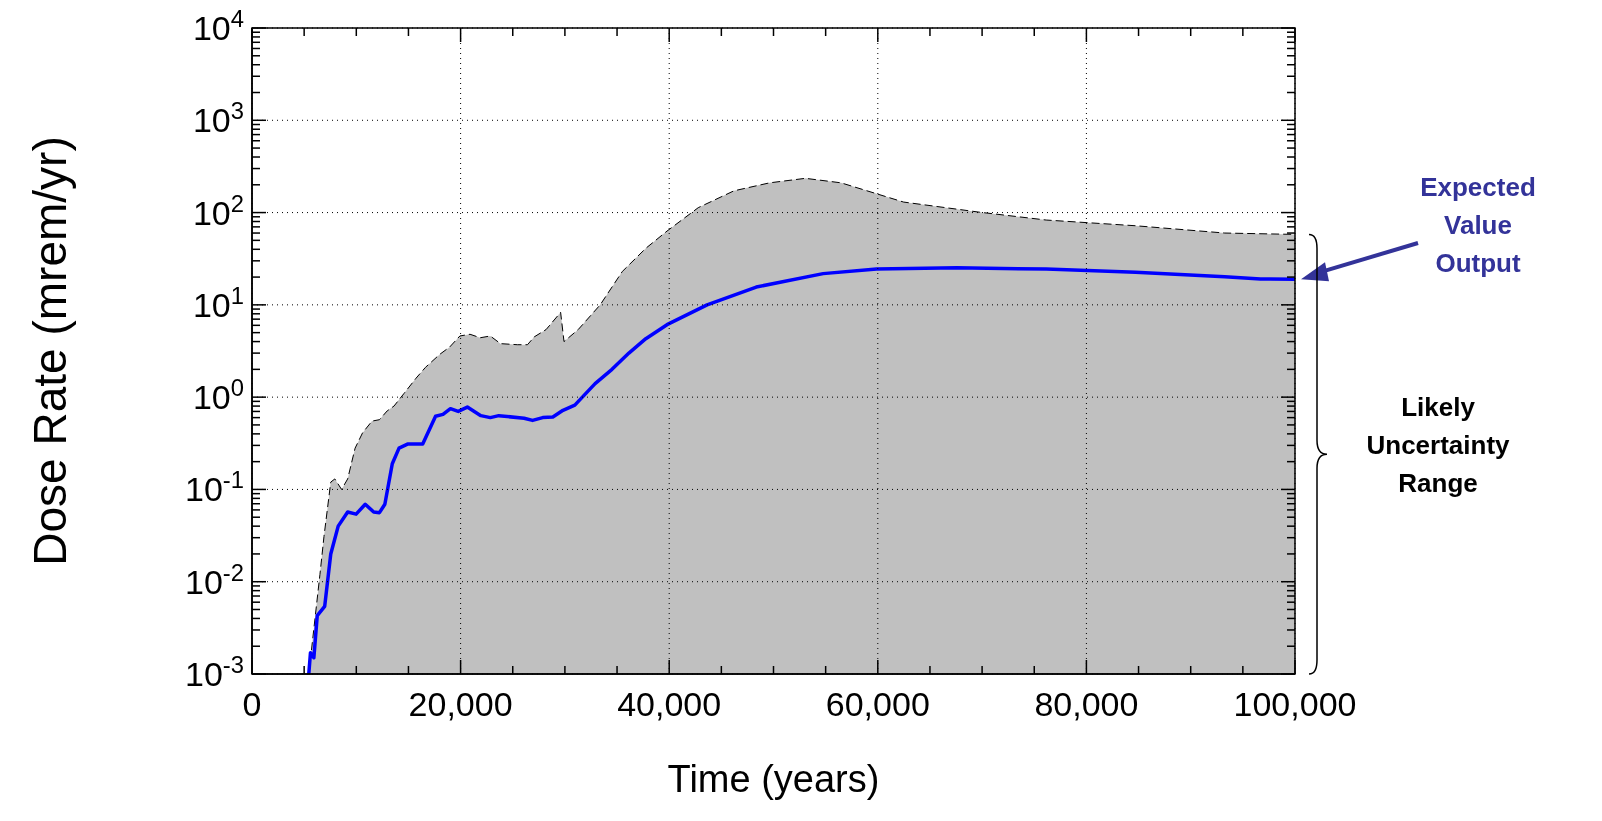  I want to click on x-axis-title: Time (years), so click(773, 779).